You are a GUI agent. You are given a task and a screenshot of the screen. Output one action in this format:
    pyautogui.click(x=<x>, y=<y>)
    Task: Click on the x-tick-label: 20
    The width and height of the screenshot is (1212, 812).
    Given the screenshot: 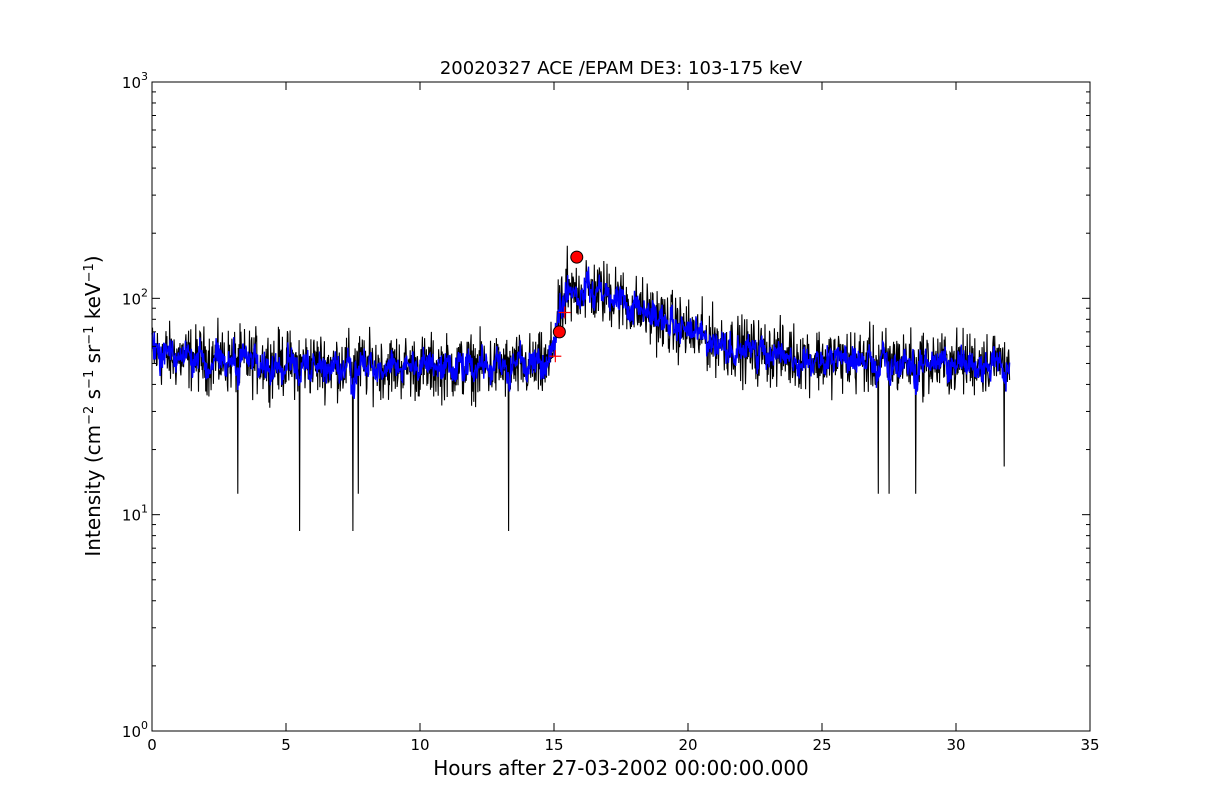 What is the action you would take?
    pyautogui.click(x=687, y=745)
    